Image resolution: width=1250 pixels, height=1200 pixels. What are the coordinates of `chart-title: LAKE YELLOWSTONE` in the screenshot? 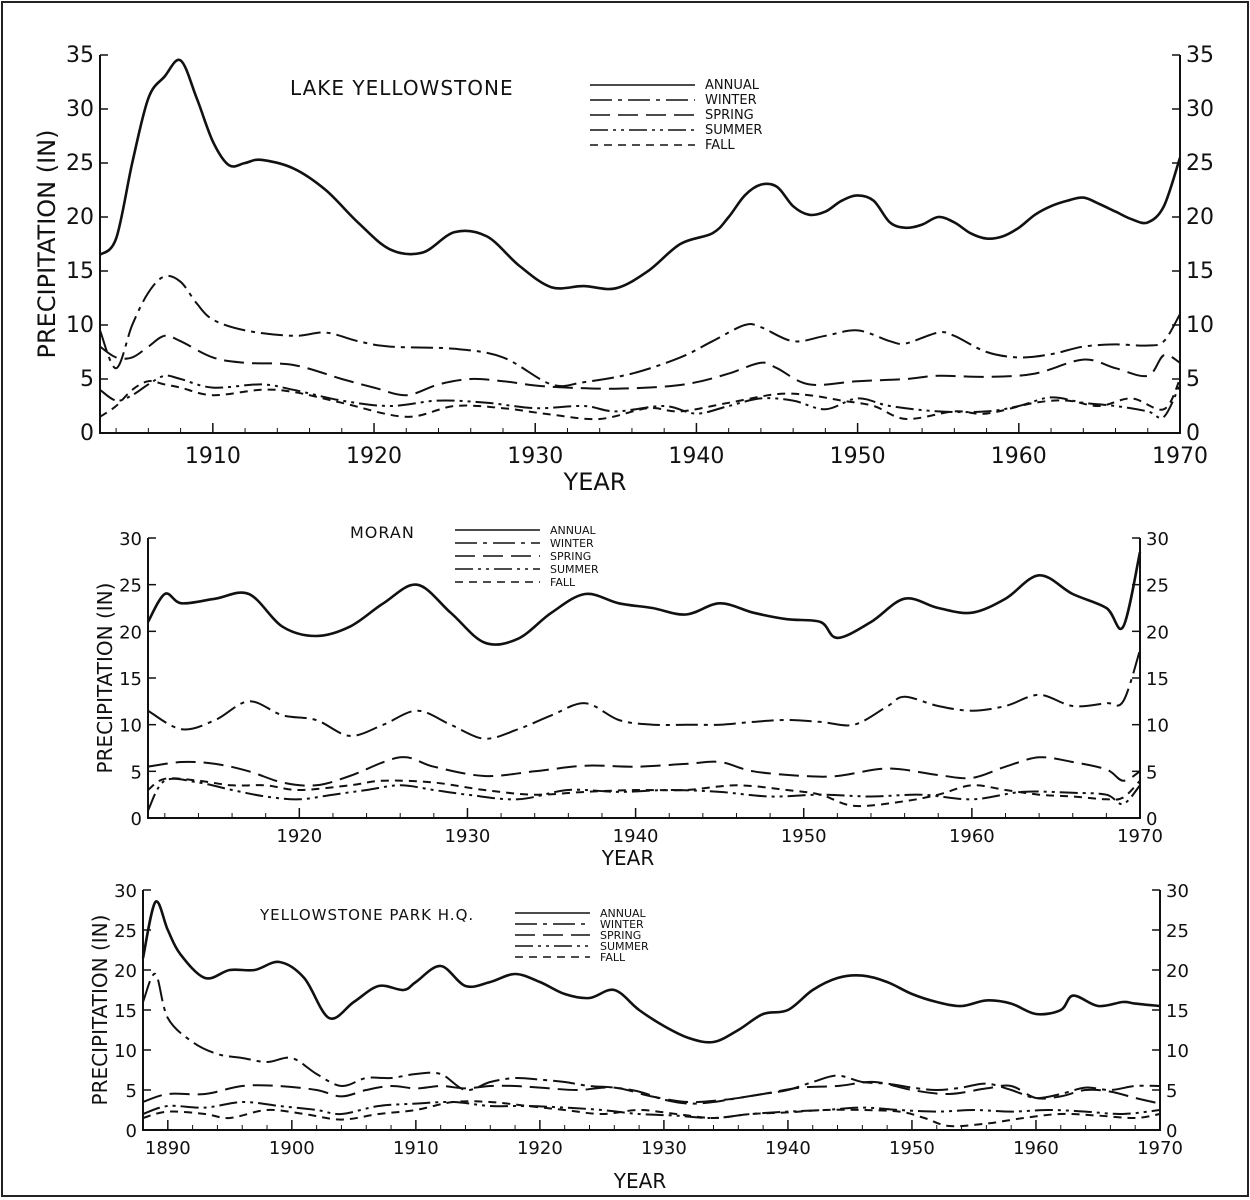 It's located at (402, 88).